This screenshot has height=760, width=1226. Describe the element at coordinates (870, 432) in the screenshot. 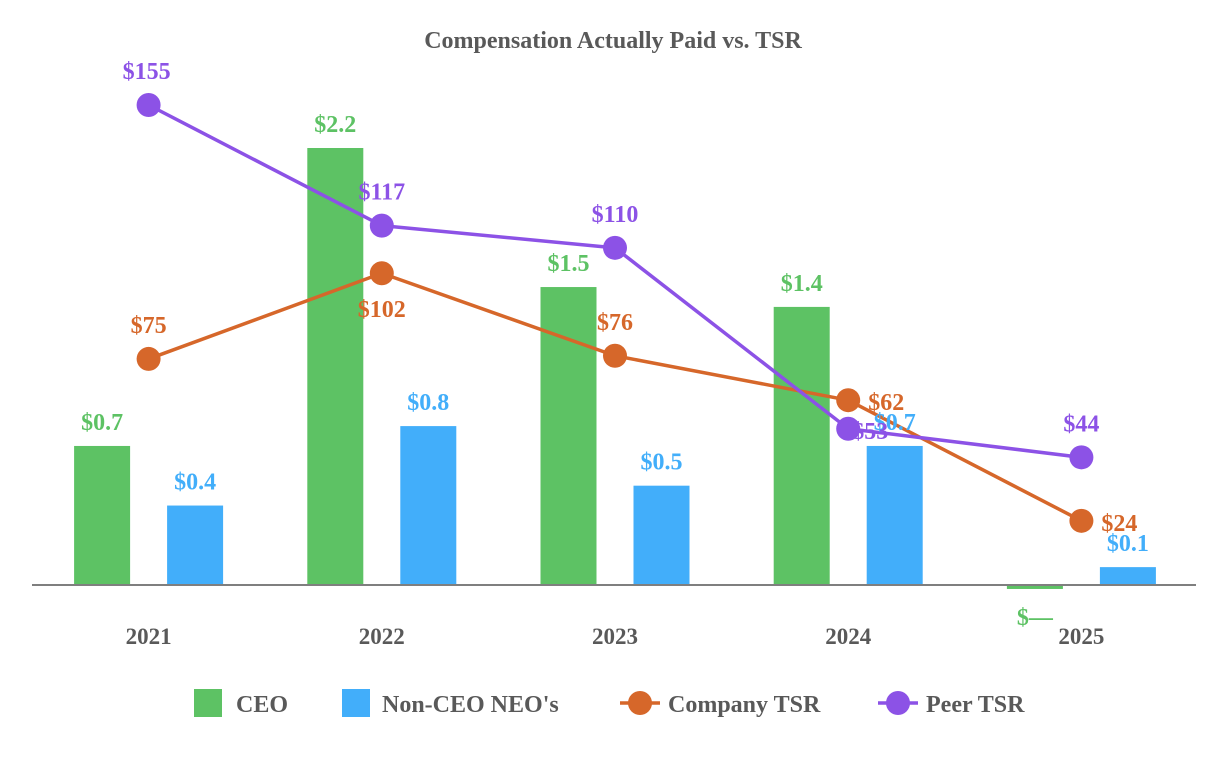

I see `data-label-peer-tsr-2024: $53` at that location.